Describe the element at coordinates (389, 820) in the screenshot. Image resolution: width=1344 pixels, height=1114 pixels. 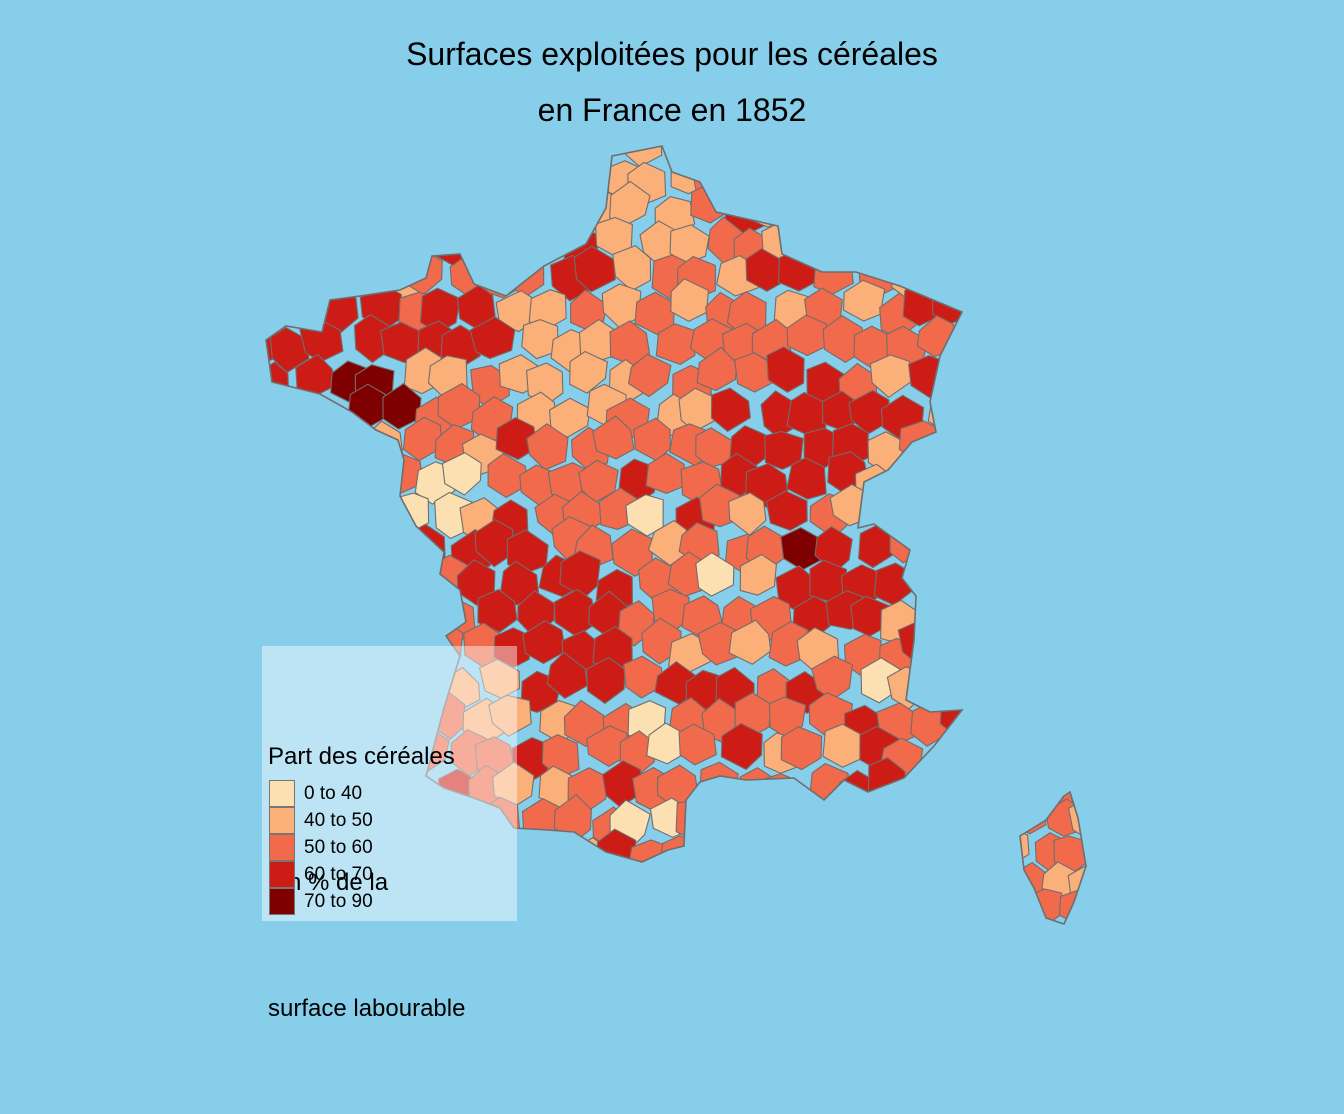
I see `legend-item-40-50: 40 to 50` at that location.